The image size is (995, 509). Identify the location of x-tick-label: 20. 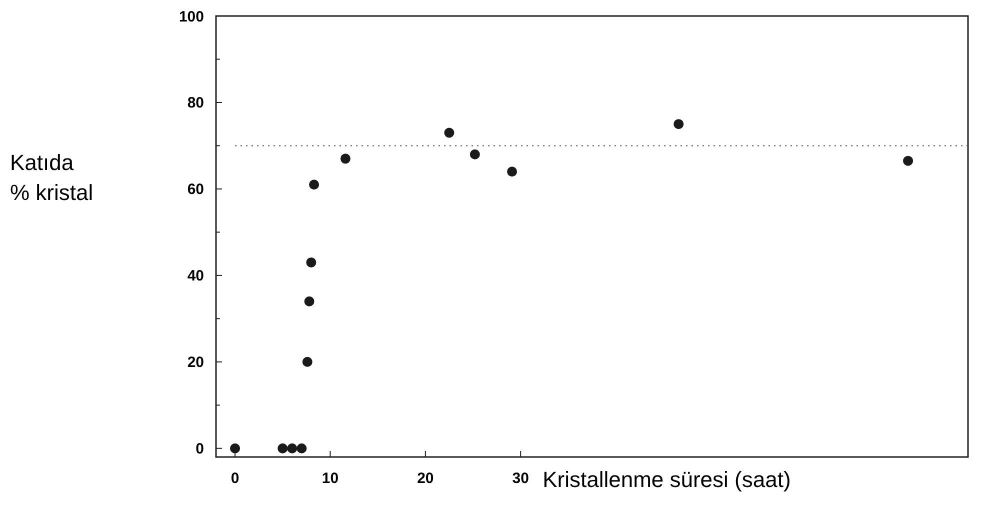
(425, 478).